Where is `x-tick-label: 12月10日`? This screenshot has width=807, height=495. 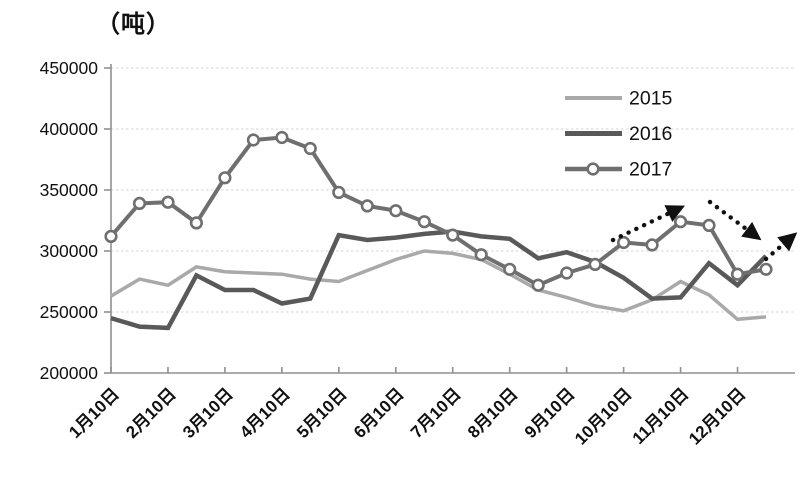
x-tick-label: 12月10日 is located at coordinates (717, 416).